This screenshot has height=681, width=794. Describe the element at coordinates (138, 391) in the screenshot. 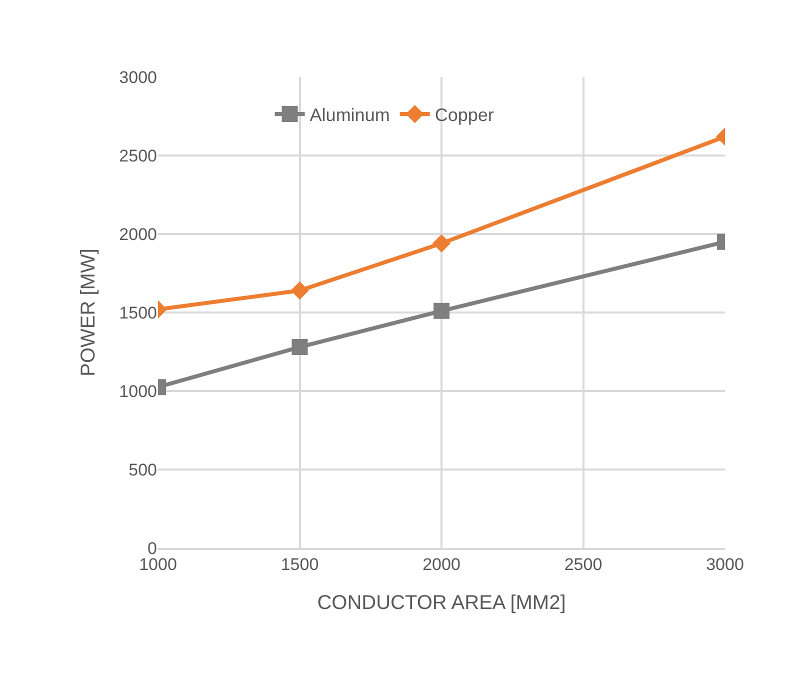

I see `y-tick-label: 1000` at that location.